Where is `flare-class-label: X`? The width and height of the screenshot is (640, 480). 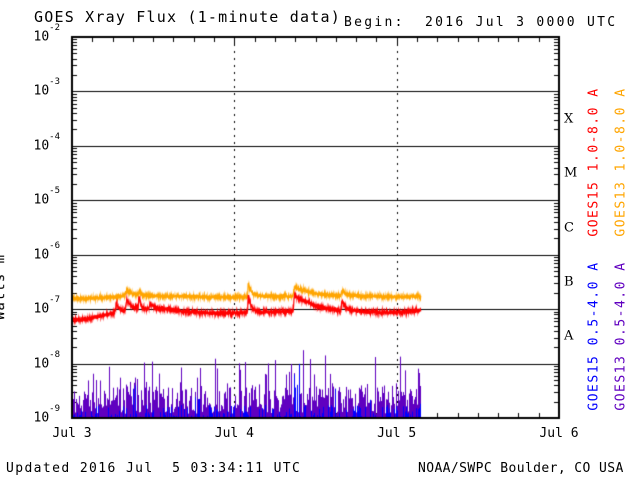
flare-class-label: X is located at coordinates (569, 119).